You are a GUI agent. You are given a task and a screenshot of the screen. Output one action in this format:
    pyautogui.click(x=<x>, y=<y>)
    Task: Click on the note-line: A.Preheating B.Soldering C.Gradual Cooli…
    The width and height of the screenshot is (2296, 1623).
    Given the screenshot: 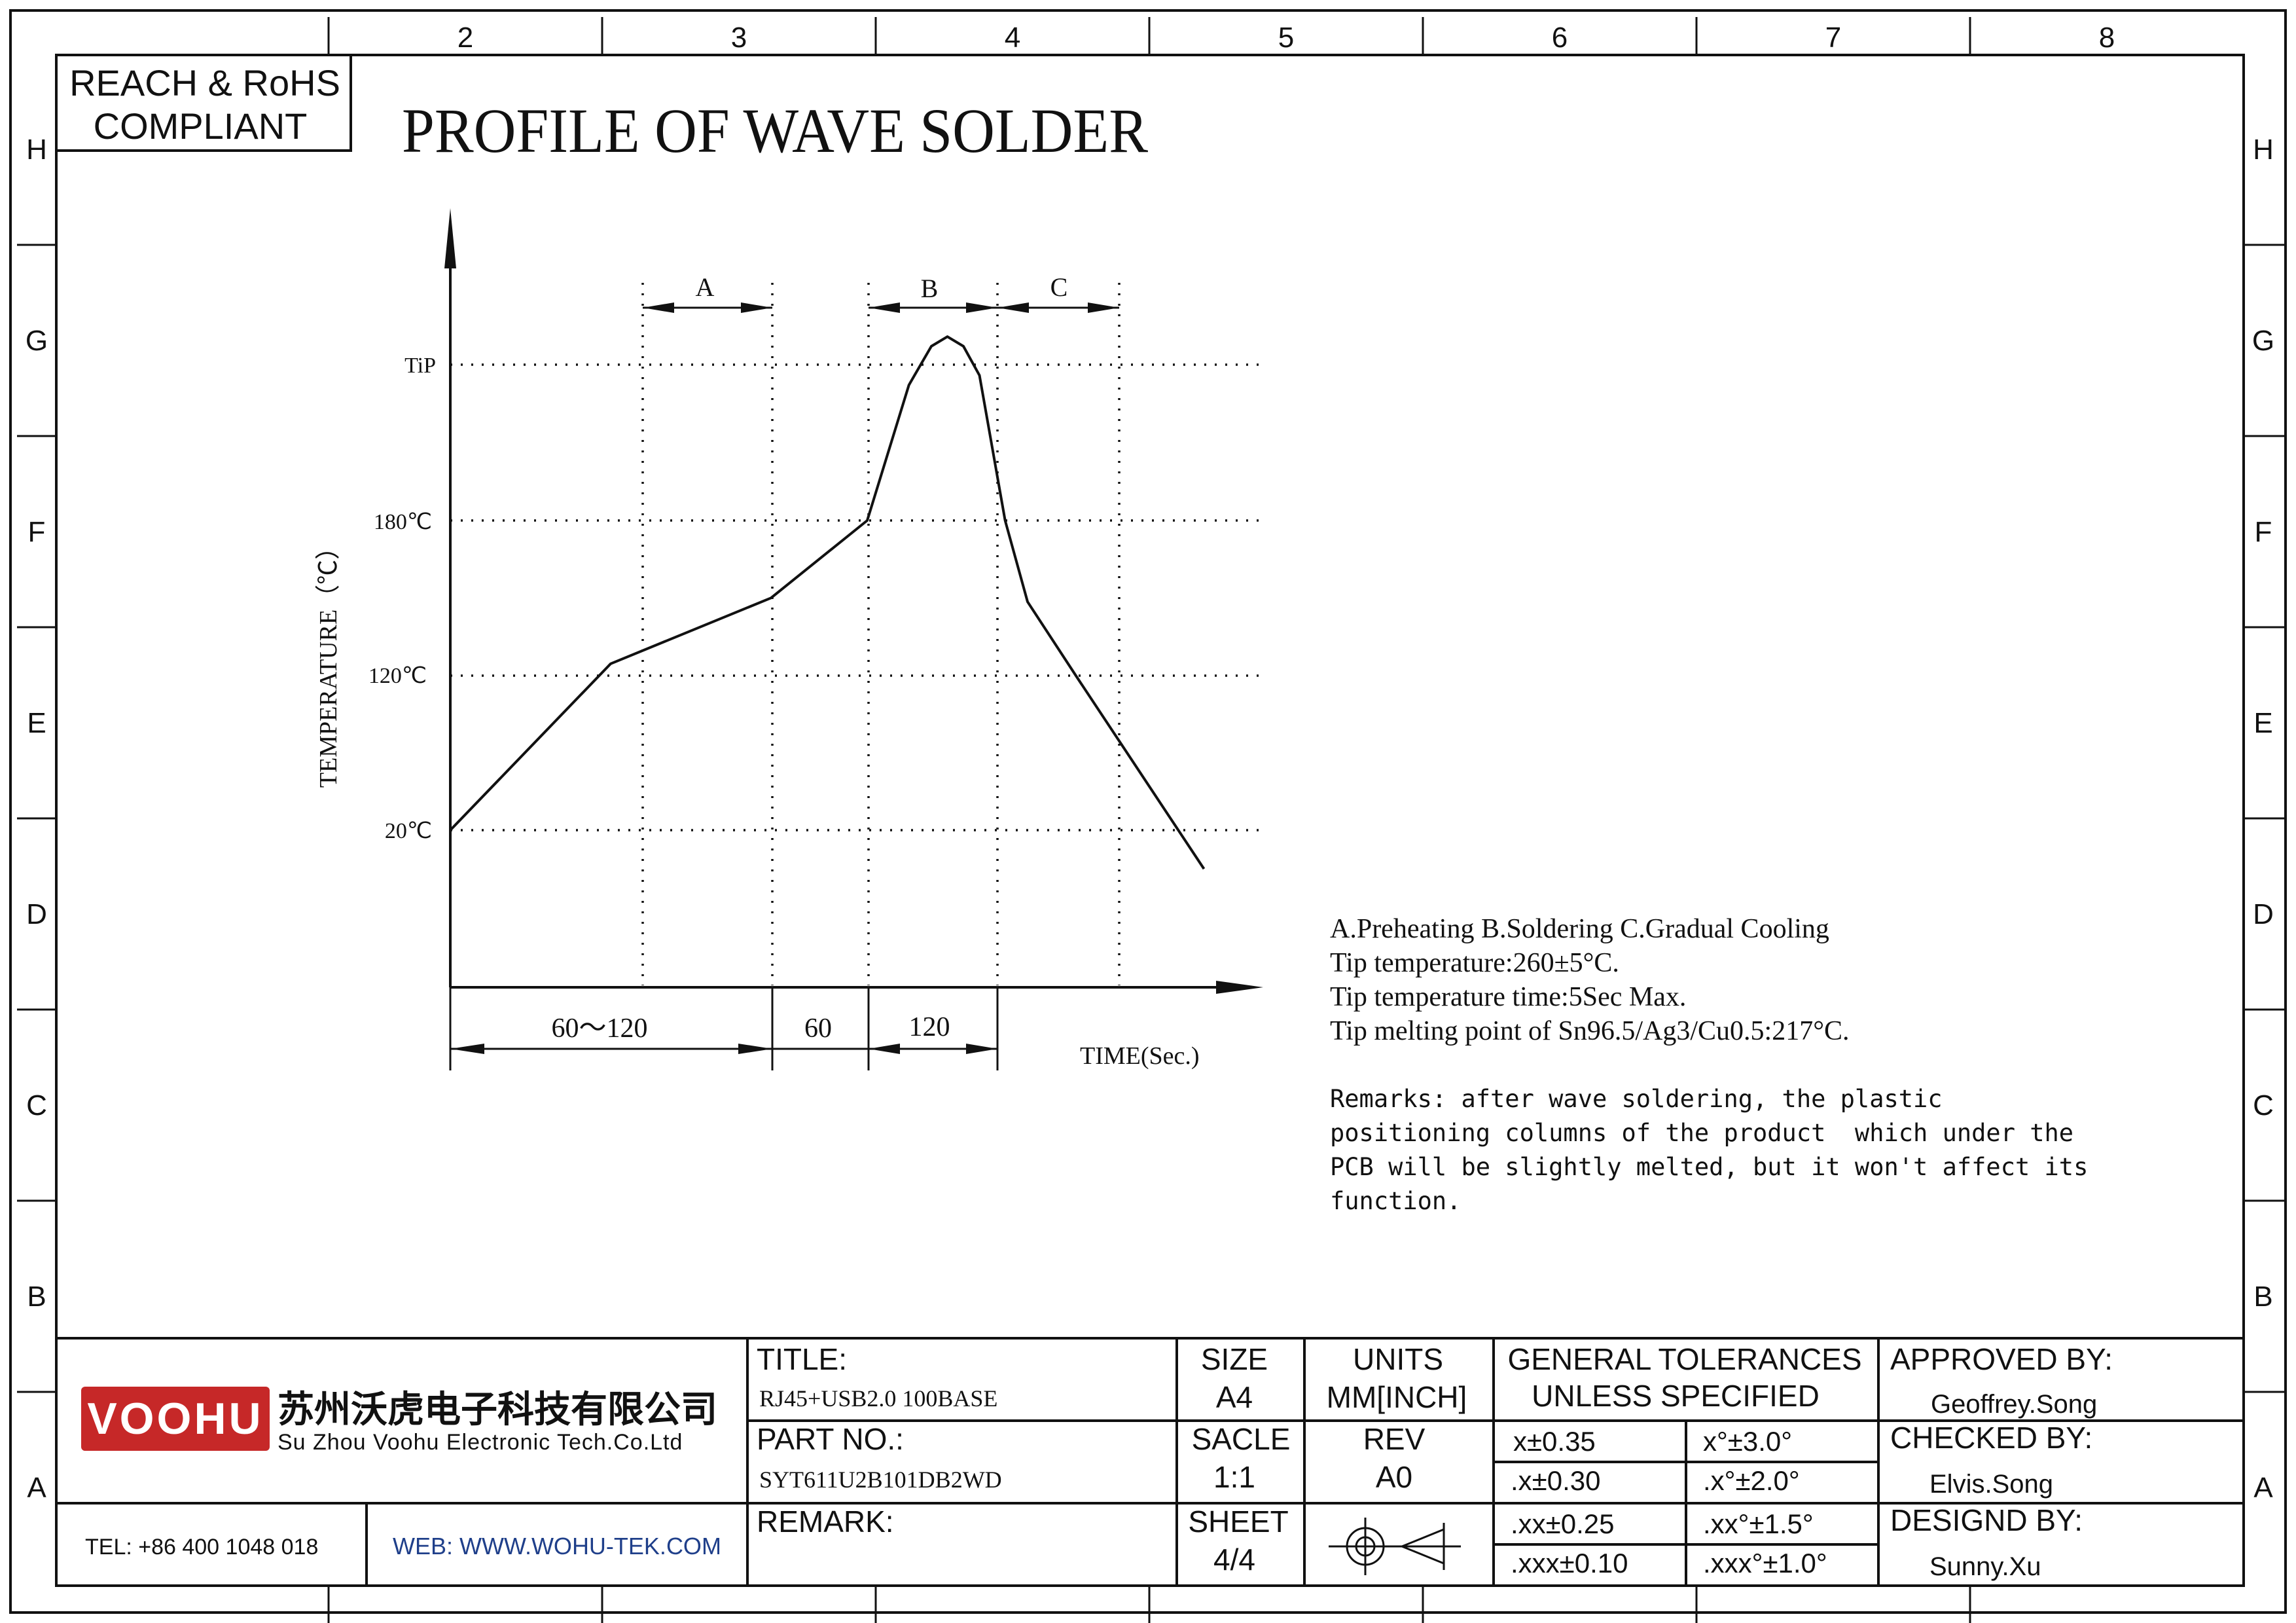 What is the action you would take?
    pyautogui.click(x=1579, y=929)
    